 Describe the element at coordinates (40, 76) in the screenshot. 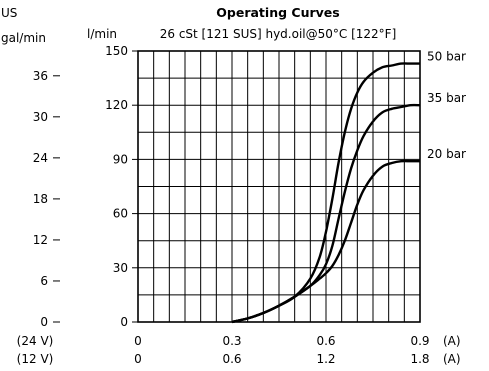

I see `y-tick-label-gal: 36` at that location.